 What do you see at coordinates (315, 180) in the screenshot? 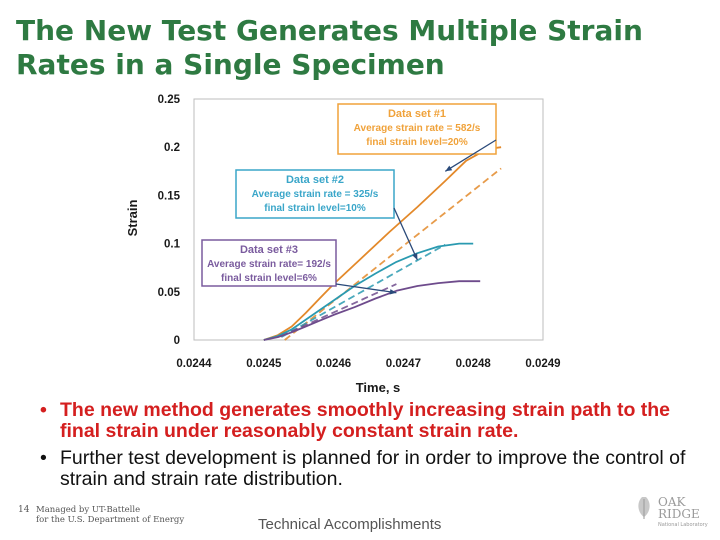
I see `annotation-text: Data set #2` at bounding box center [315, 180].